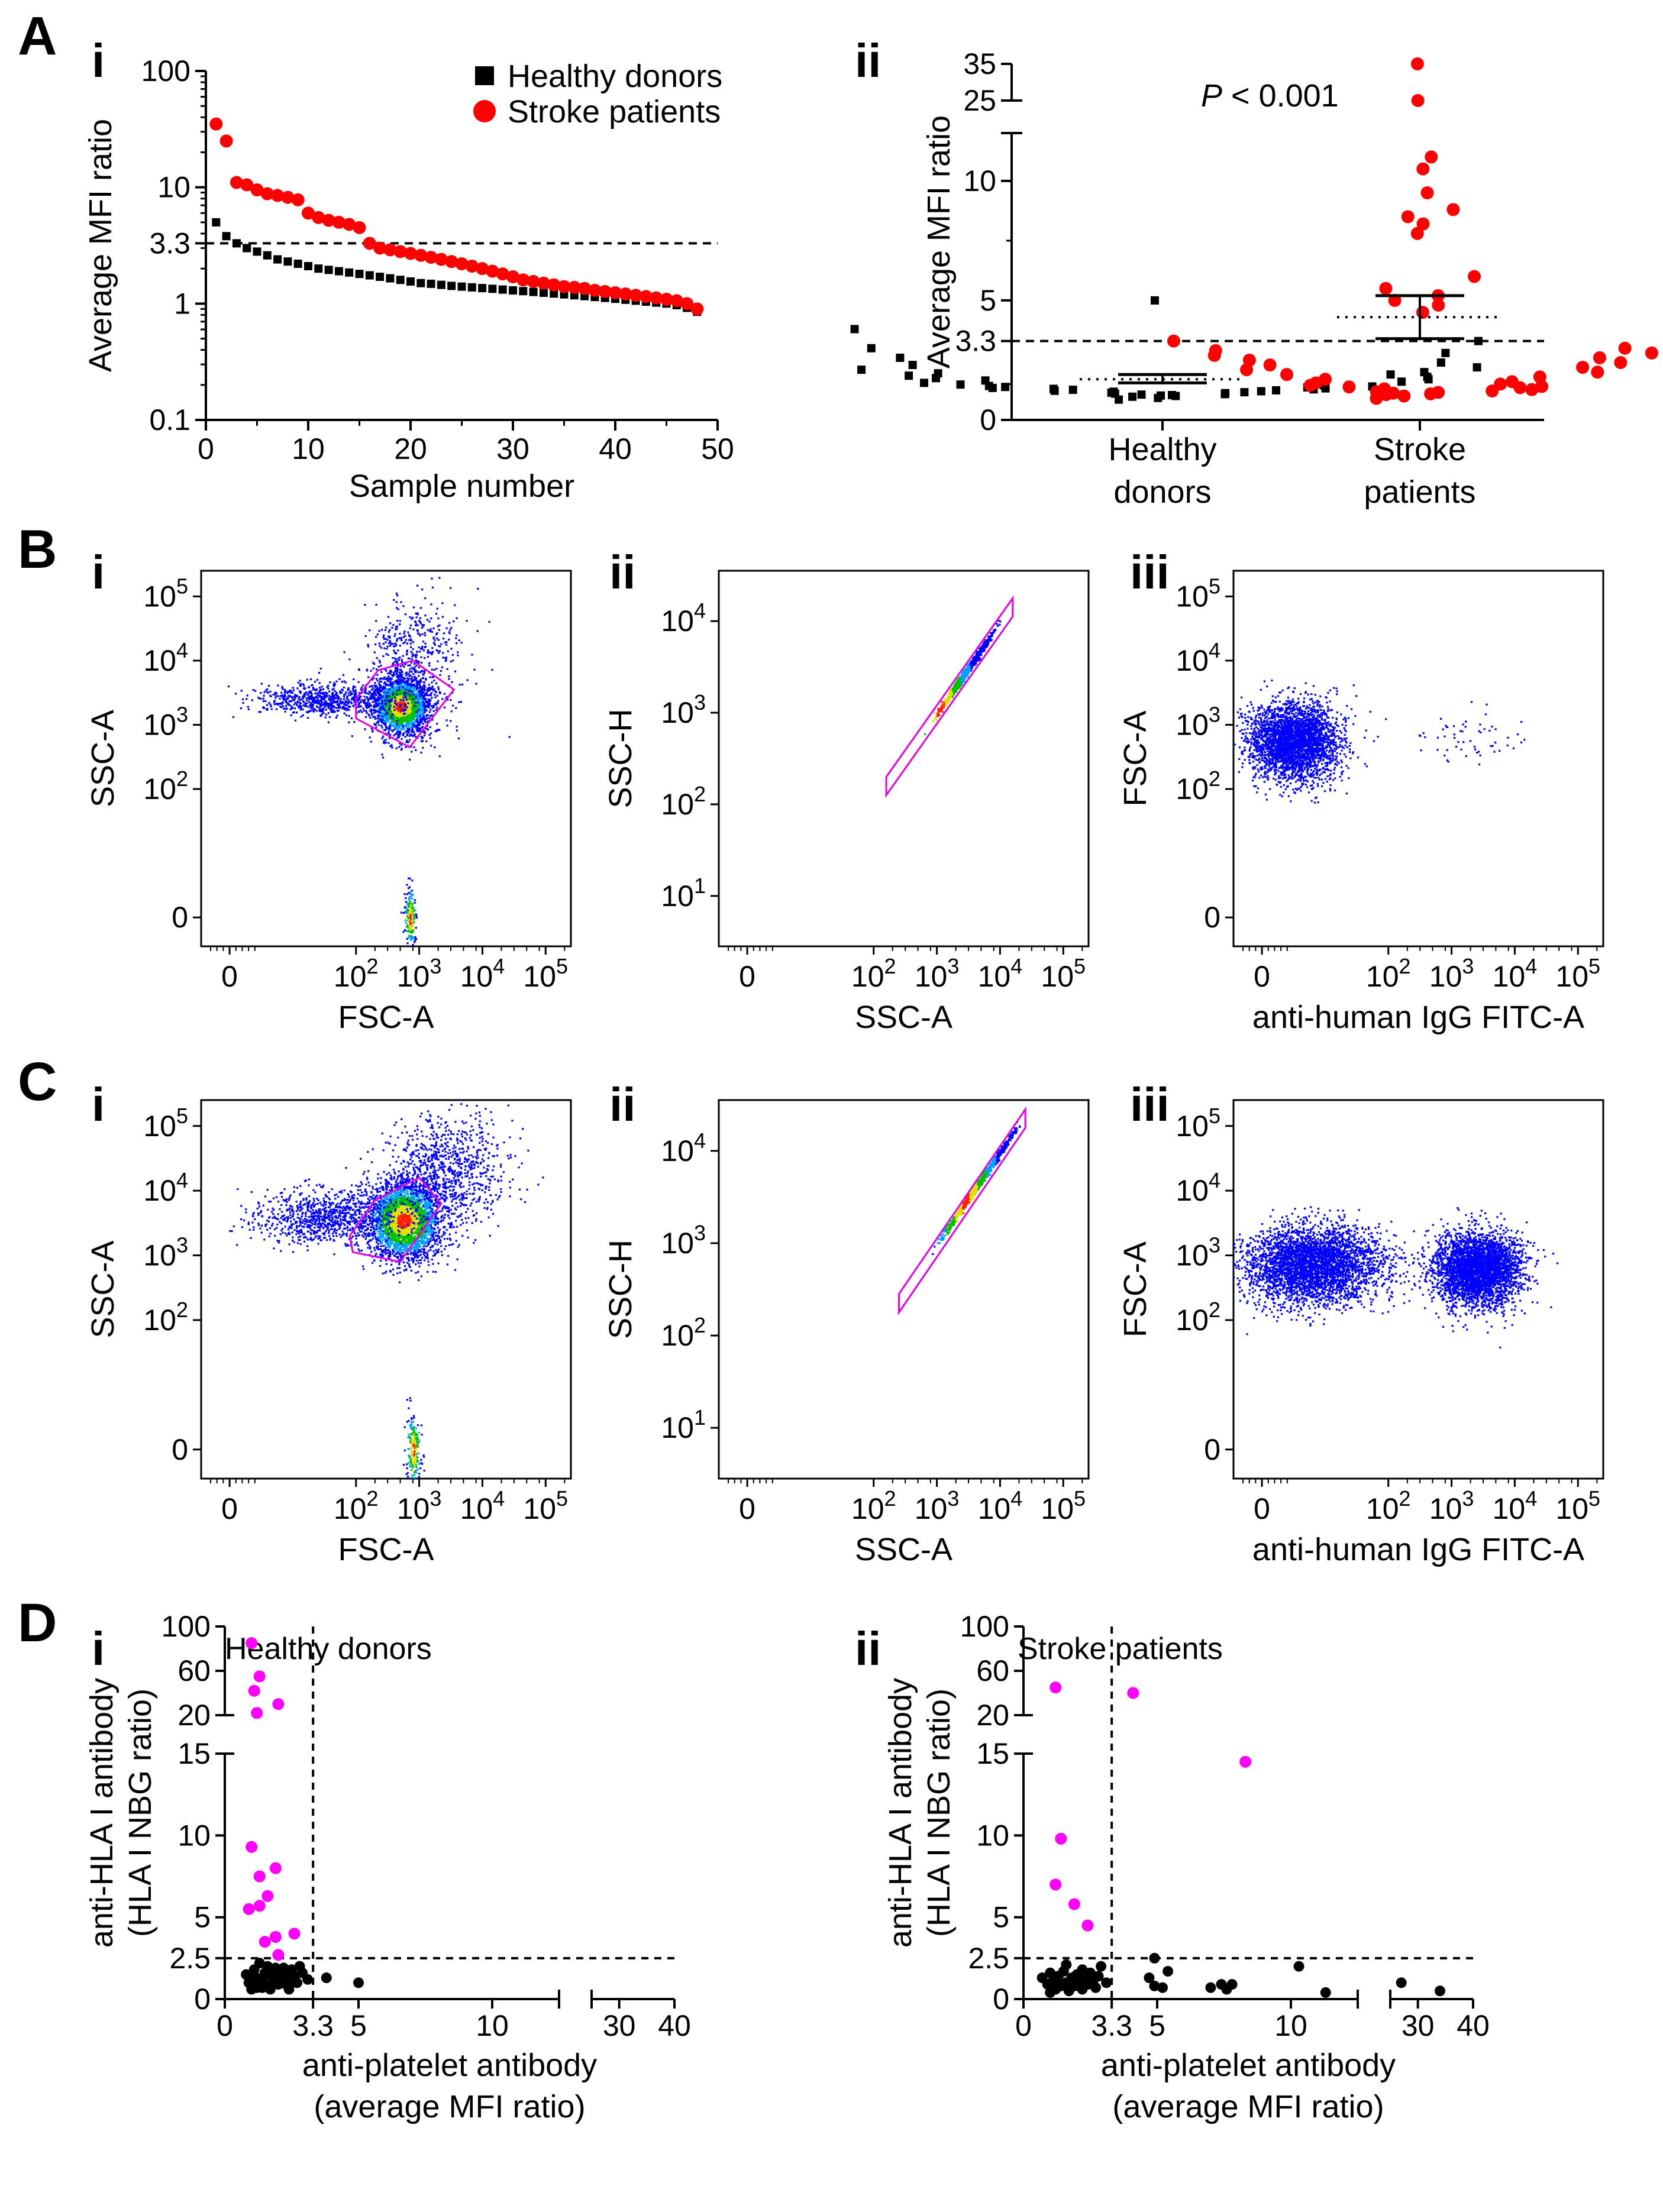 The width and height of the screenshot is (1663, 2212). What do you see at coordinates (174, 187) in the screenshot?
I see `y-tick-label: 10` at bounding box center [174, 187].